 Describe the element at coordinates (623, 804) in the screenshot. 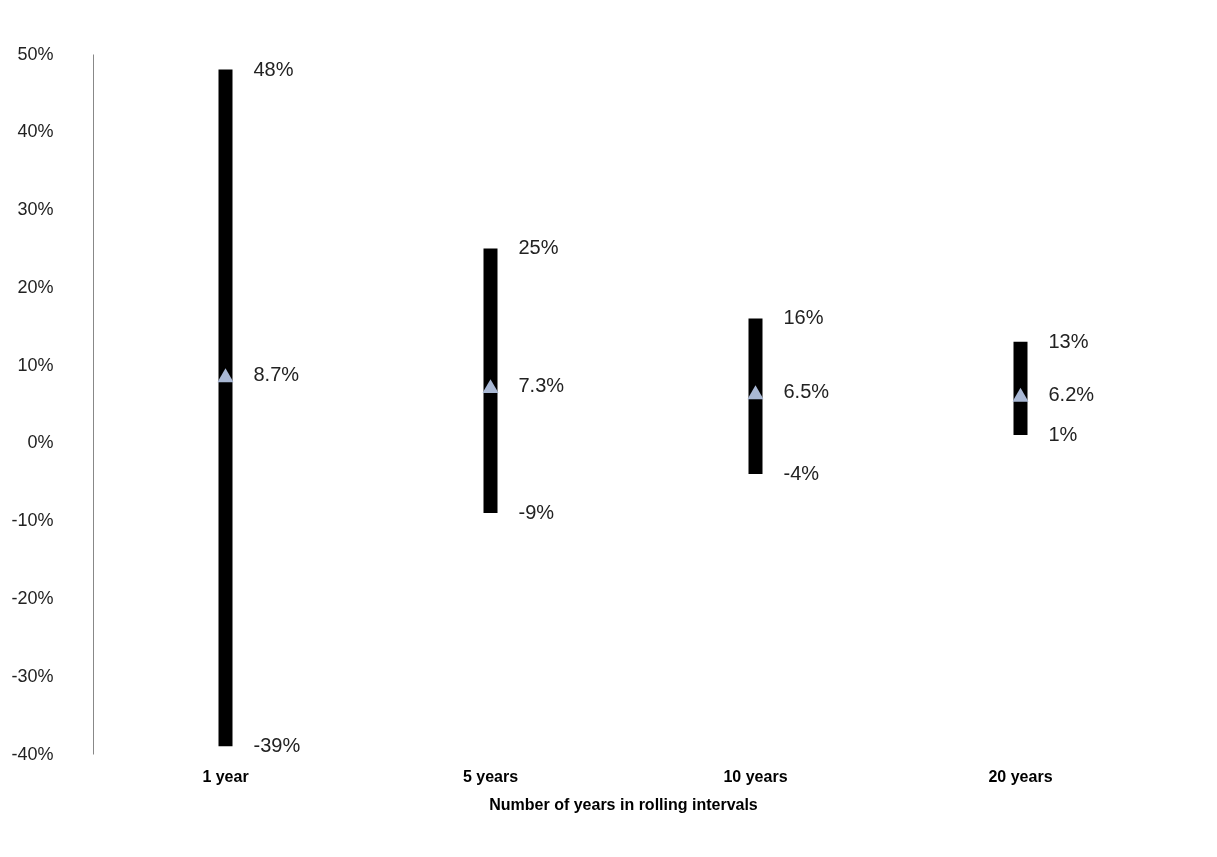

I see `x-axis-title: Number of years in rolling intervals` at that location.